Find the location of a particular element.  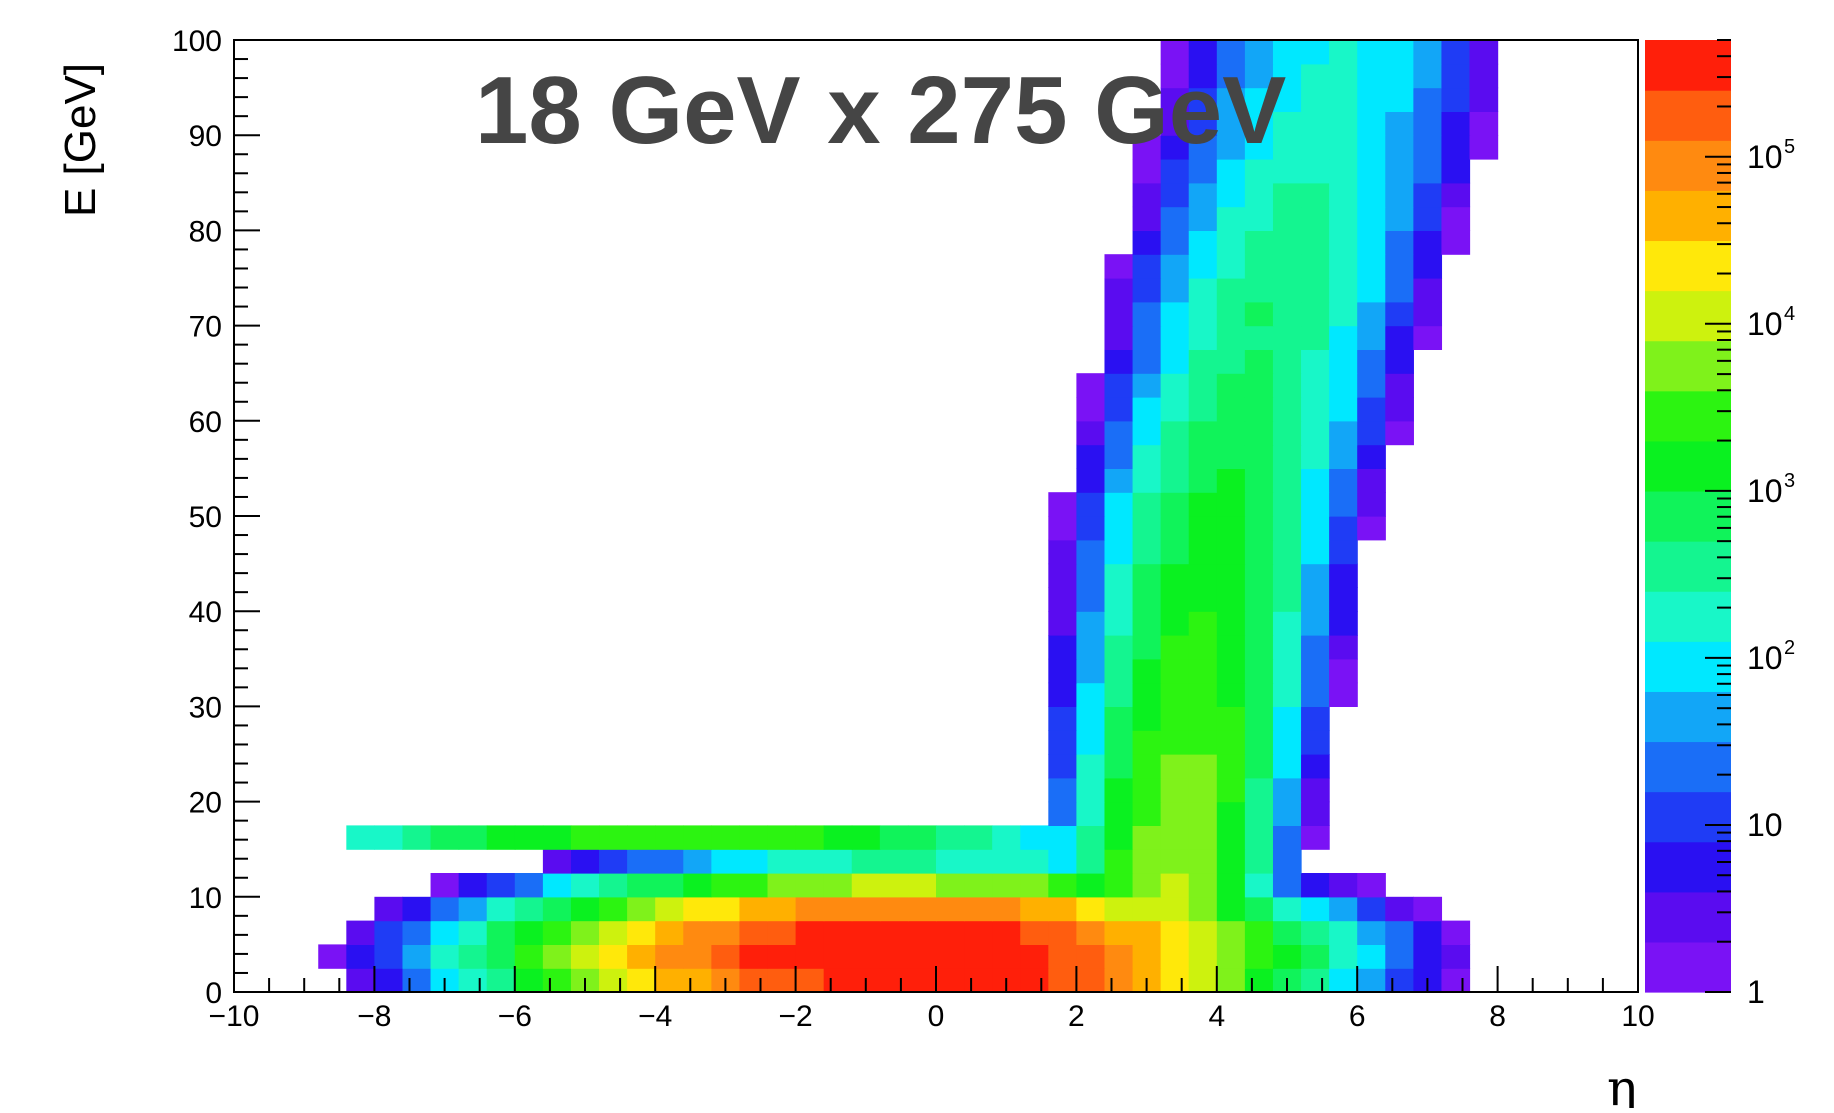

y-axis-title: E [GeV] is located at coordinates (80, 140).